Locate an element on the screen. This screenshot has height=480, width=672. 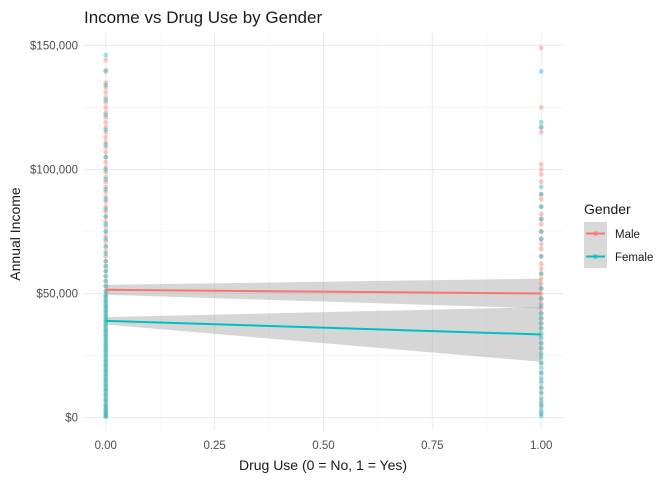
x-axis-title: Drug Use (0 = No, 1 = Yes) is located at coordinates (323, 465).